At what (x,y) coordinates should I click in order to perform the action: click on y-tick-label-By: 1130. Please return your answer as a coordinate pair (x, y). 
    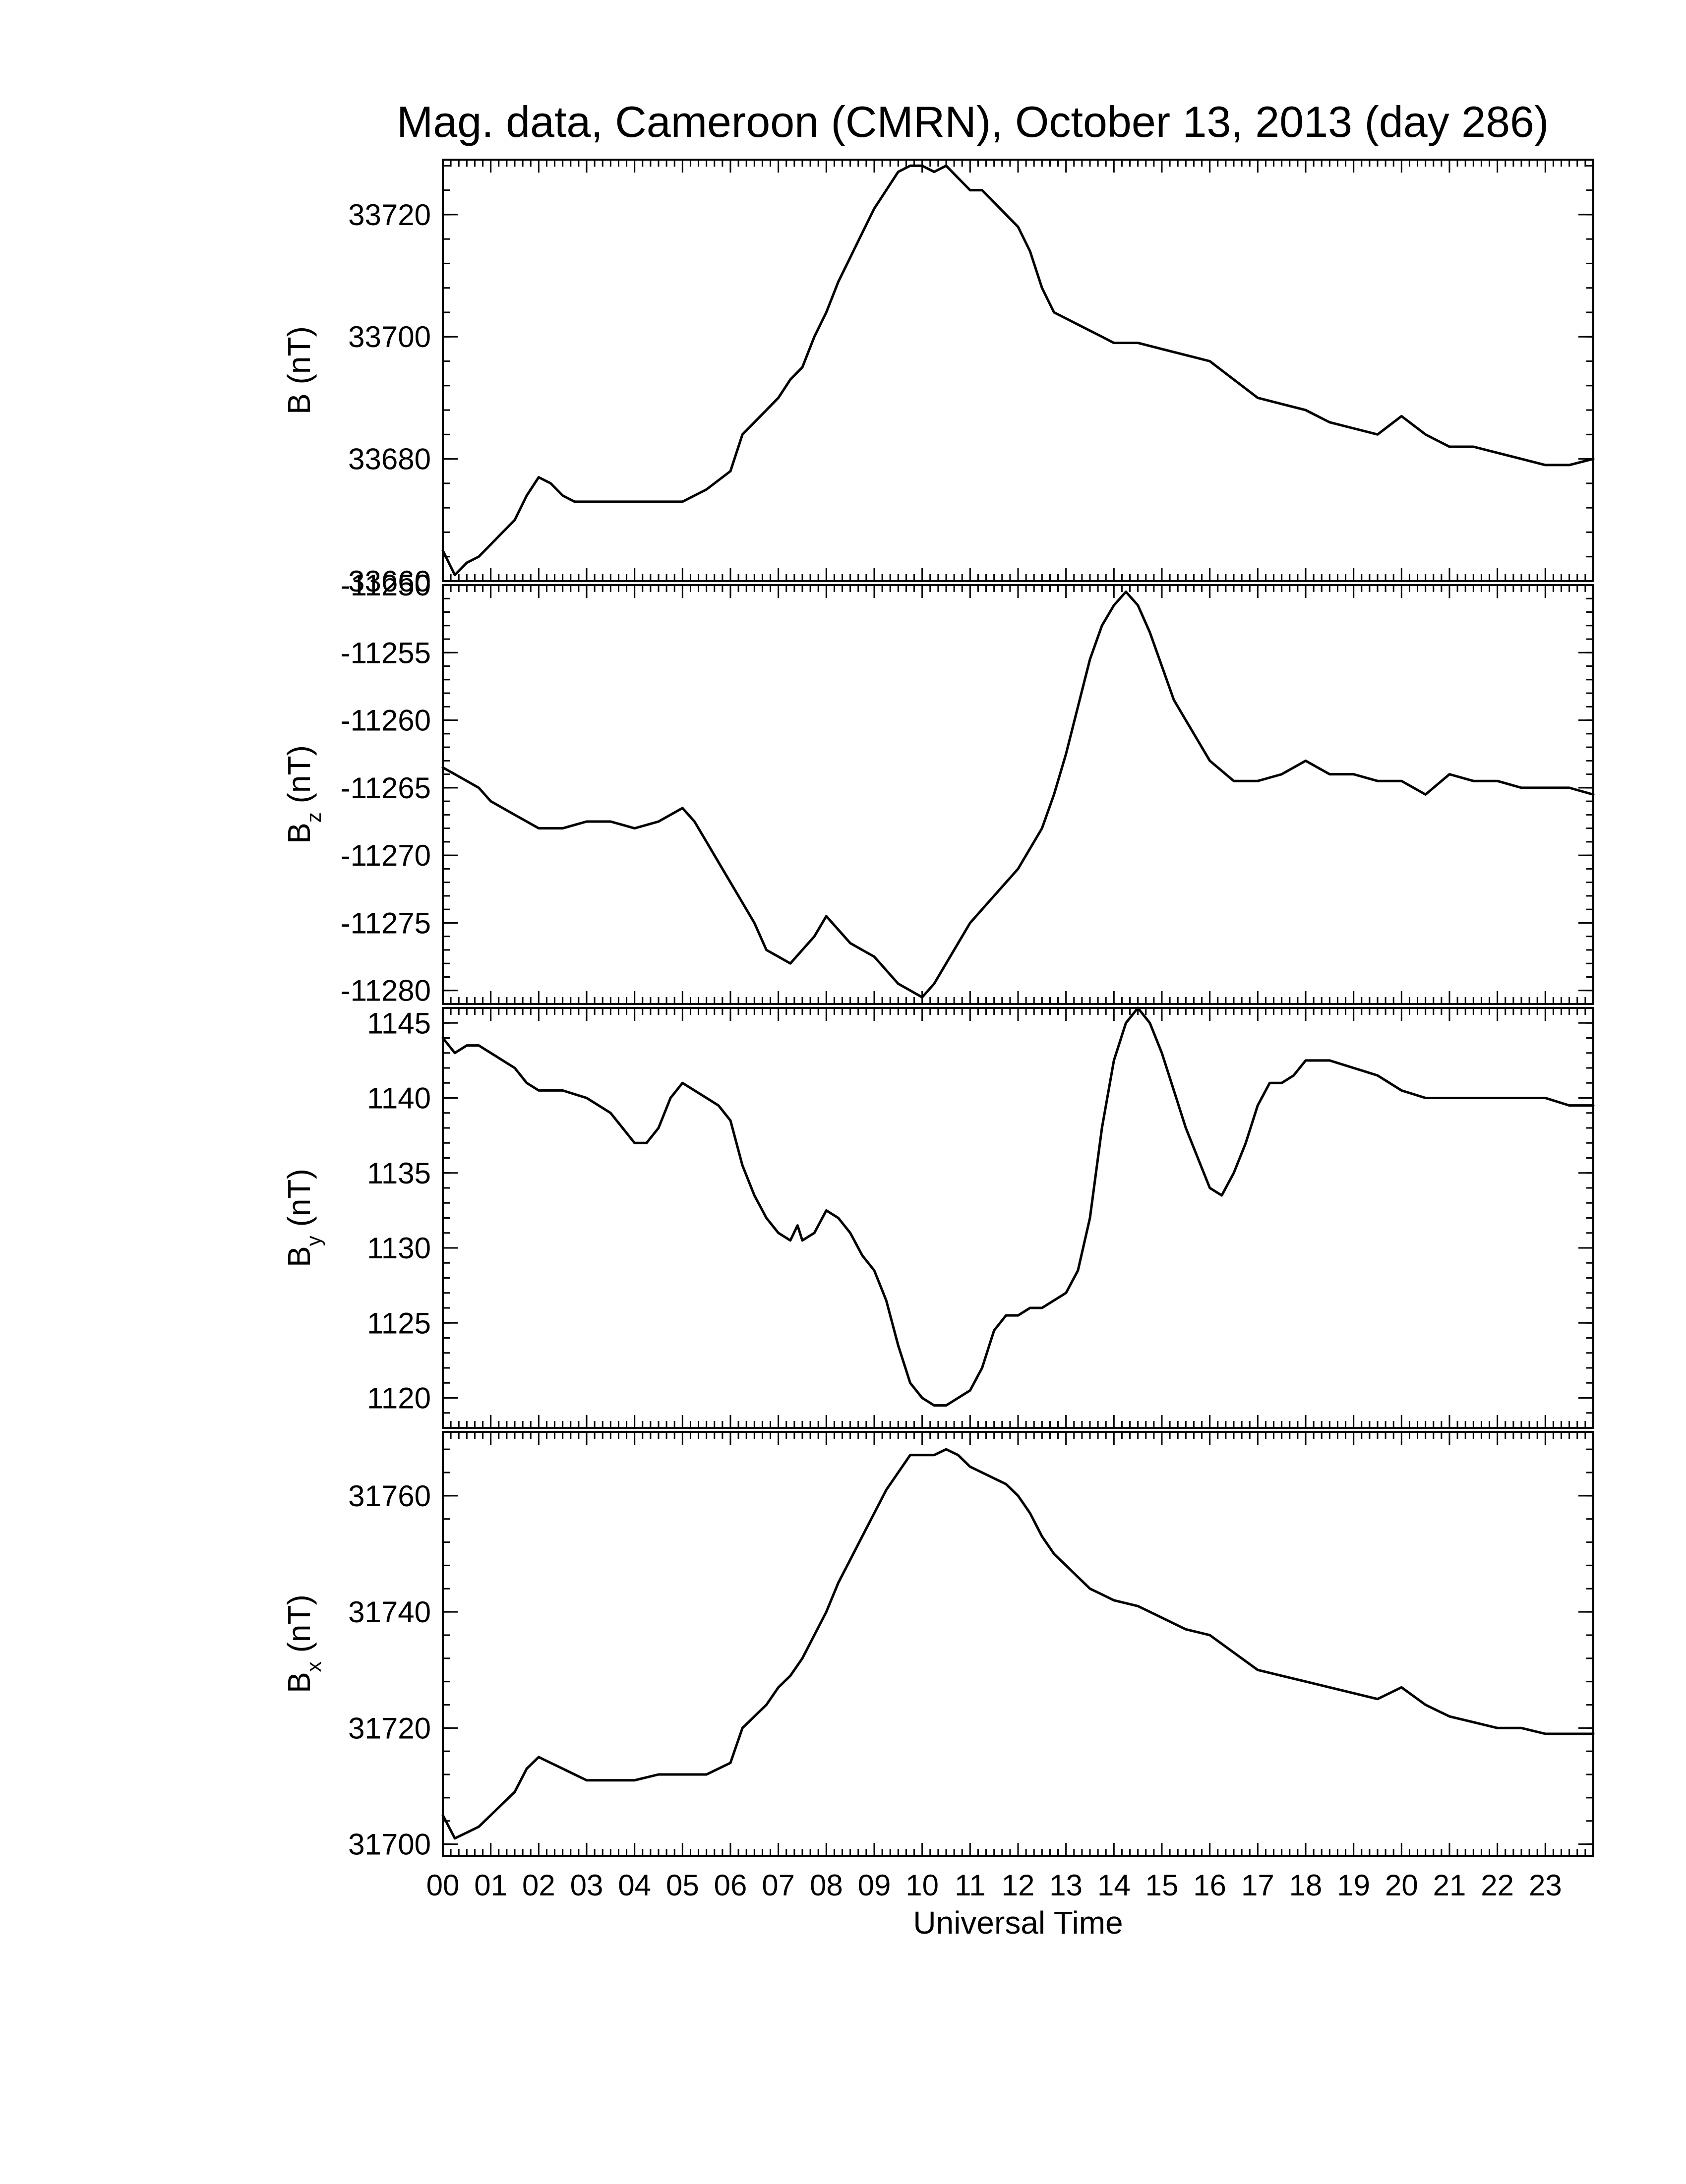
    Looking at the image, I should click on (399, 1248).